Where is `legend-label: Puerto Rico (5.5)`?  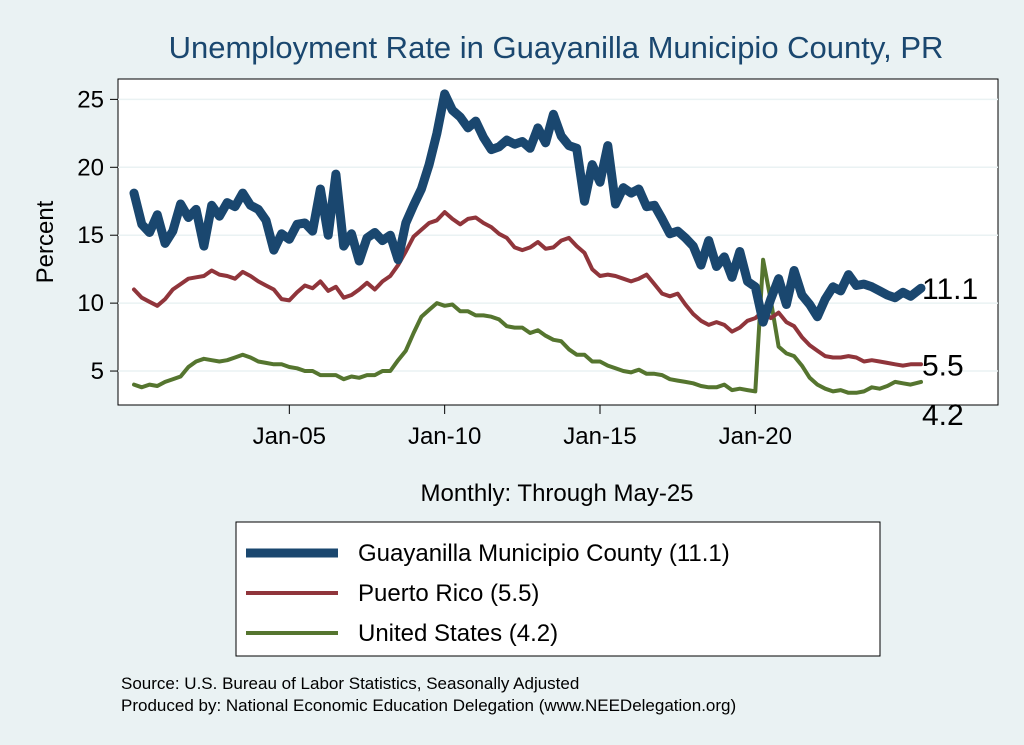
legend-label: Puerto Rico (5.5) is located at coordinates (448, 593).